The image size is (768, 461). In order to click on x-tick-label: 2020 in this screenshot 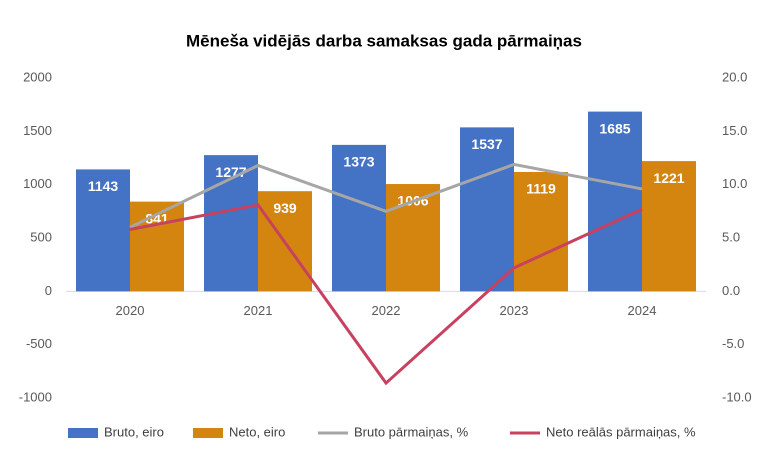, I will do `click(130, 310)`.